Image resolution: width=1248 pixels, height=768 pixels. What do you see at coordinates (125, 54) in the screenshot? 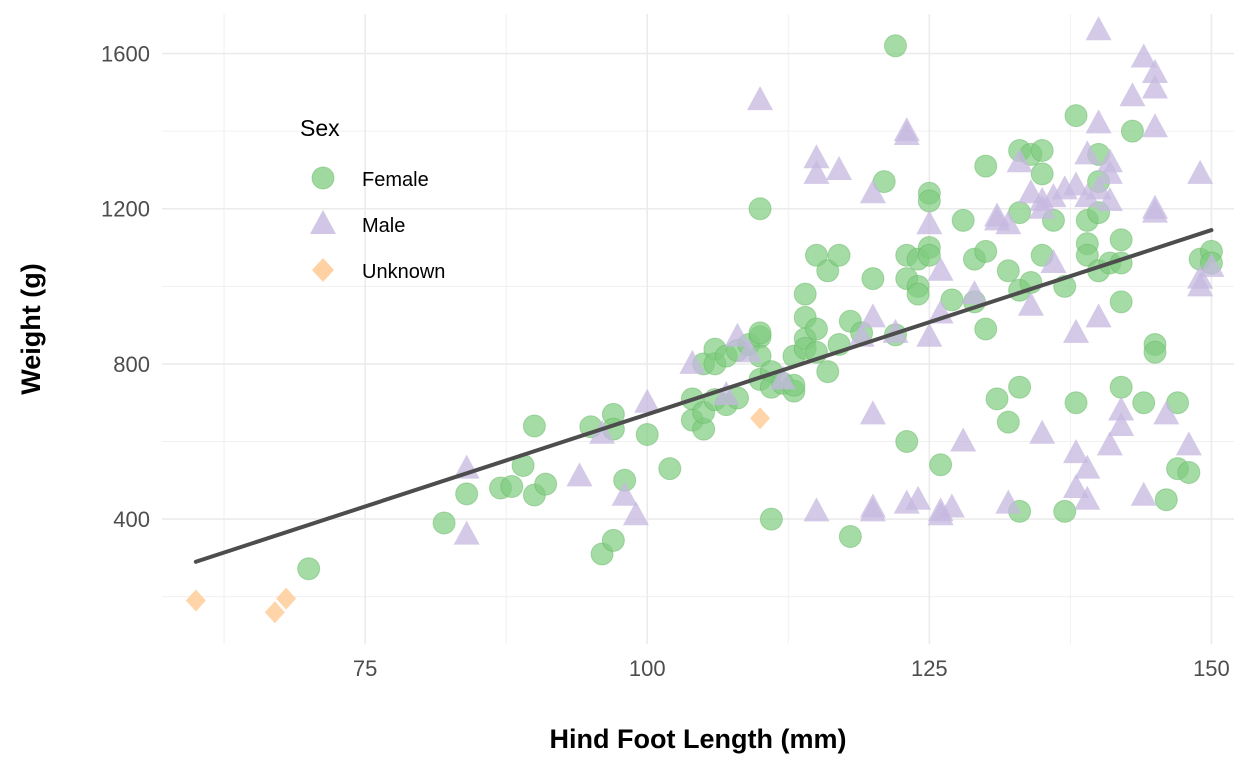
I see `y-tick-label: 1600` at bounding box center [125, 54].